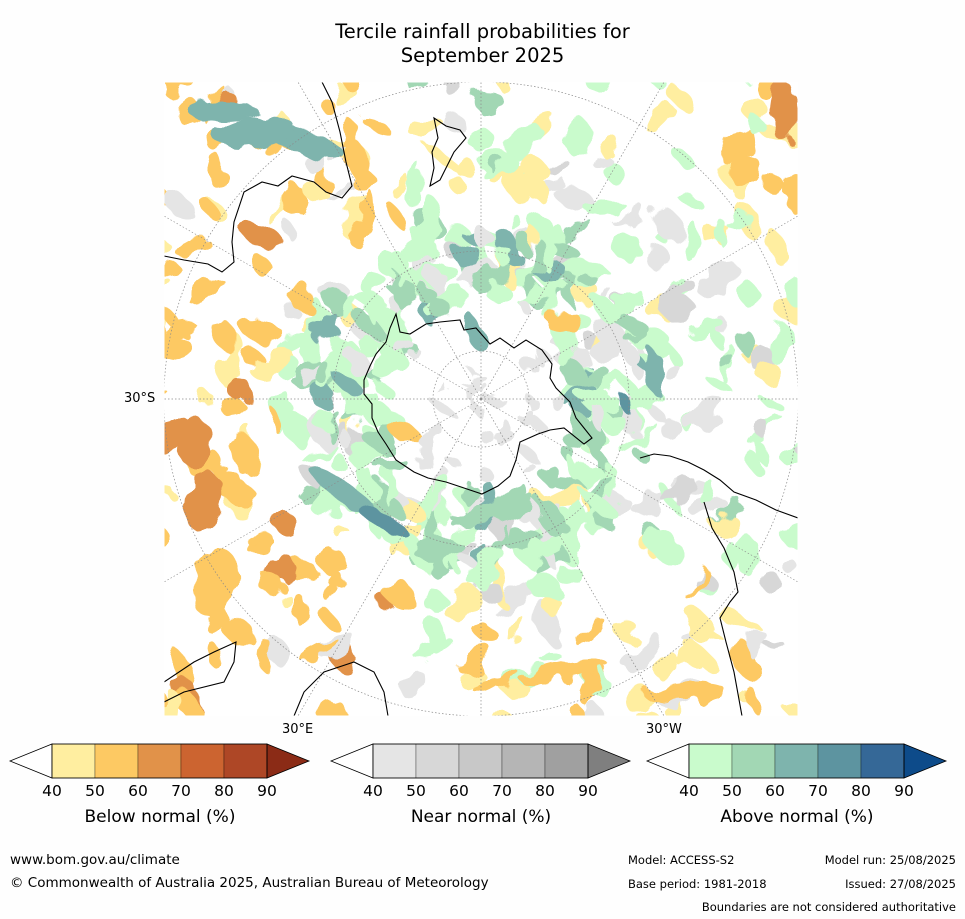  Describe the element at coordinates (664, 729) in the screenshot. I see `lon-label-30w: 30°W` at that location.